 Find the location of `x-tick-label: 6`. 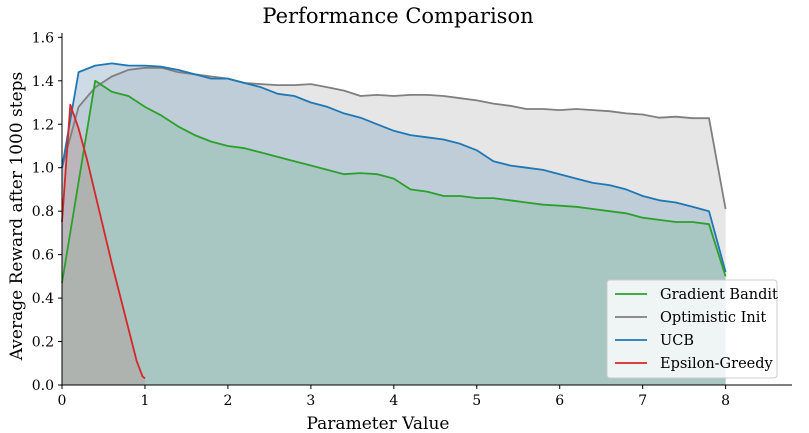

x-tick-label: 6 is located at coordinates (559, 401).